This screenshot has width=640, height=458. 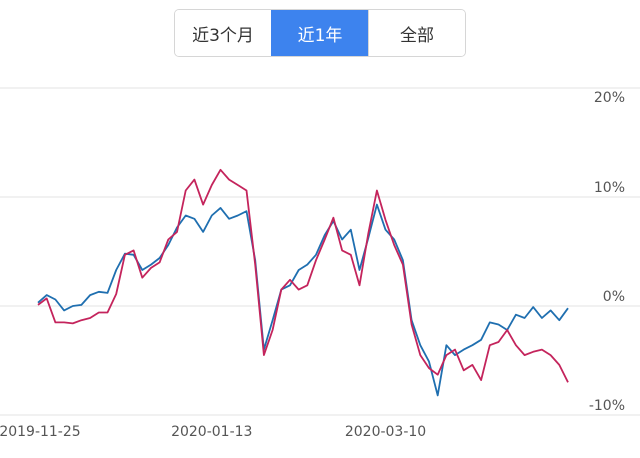 I want to click on range-tabs: 近3个月 近1年 全部, so click(x=320, y=33).